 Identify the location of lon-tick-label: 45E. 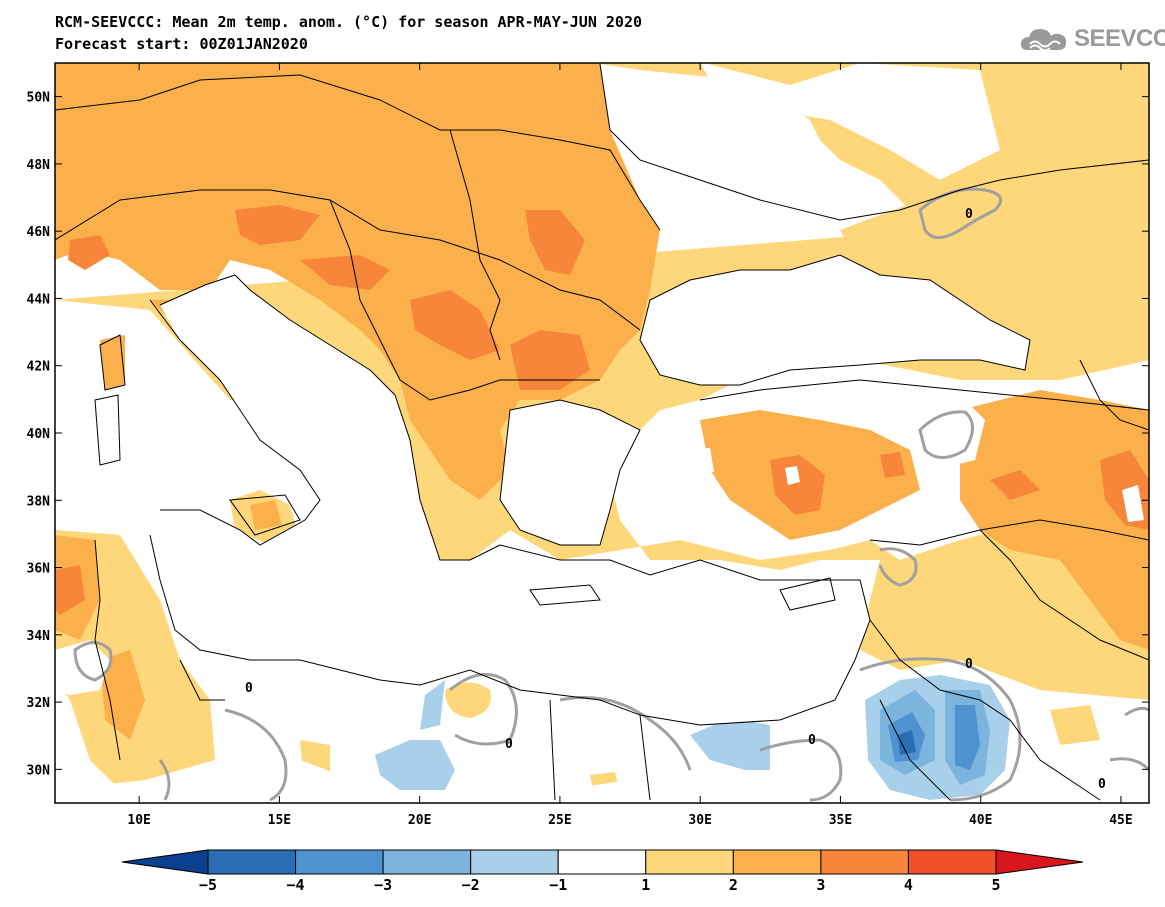
(1120, 820).